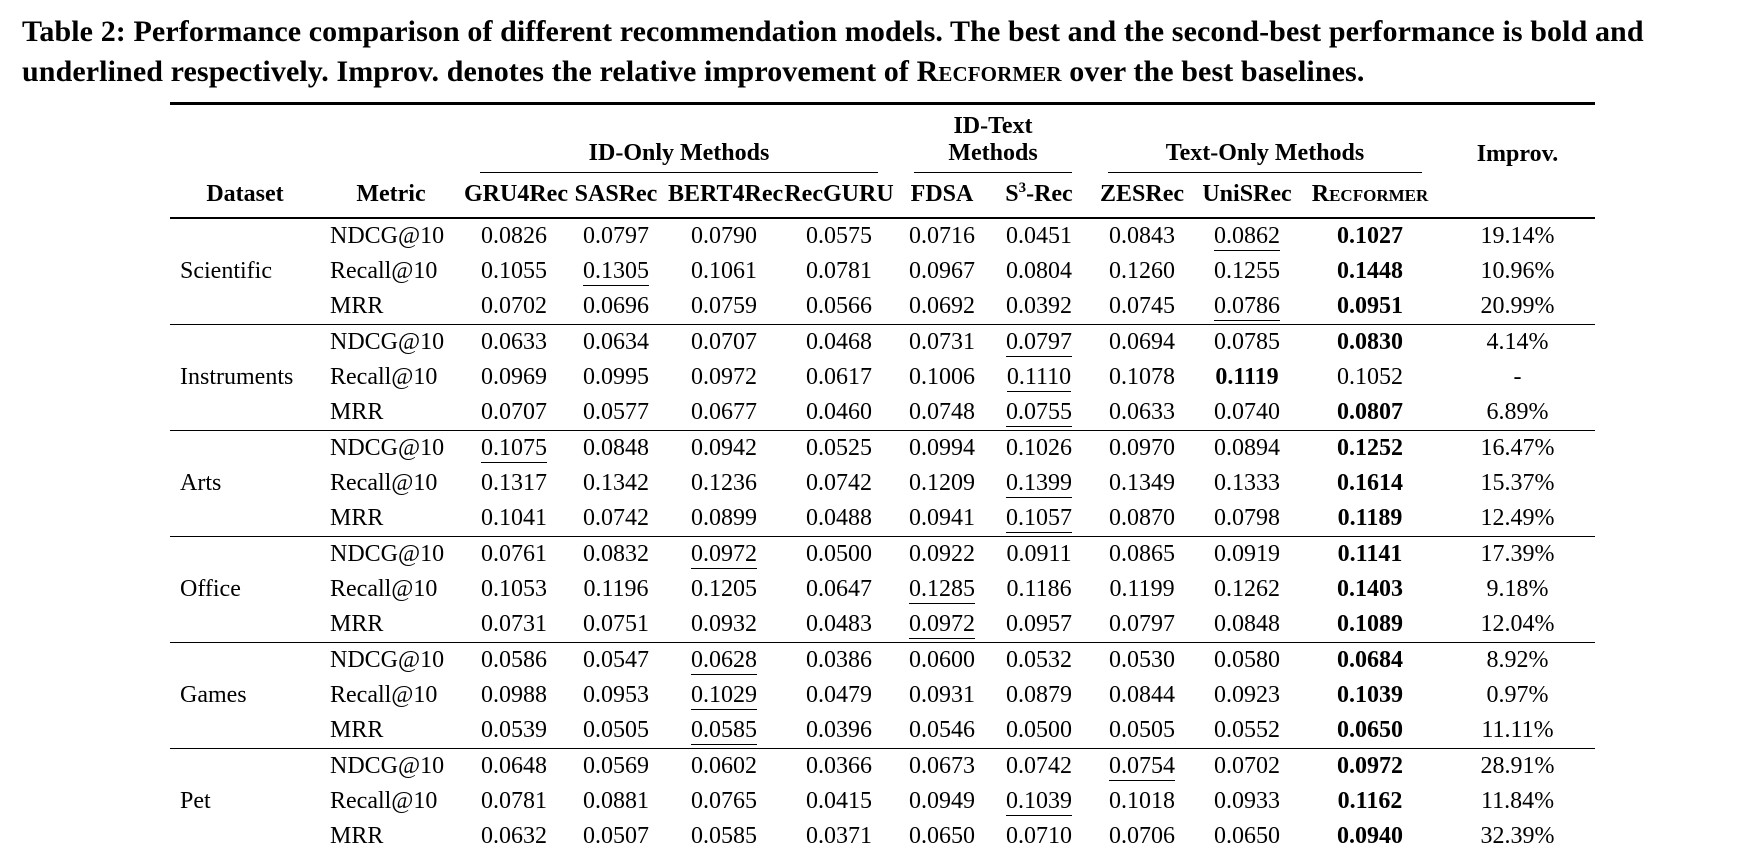 This screenshot has width=1746, height=844. I want to click on value-cell: 0.1349, so click(1142, 483).